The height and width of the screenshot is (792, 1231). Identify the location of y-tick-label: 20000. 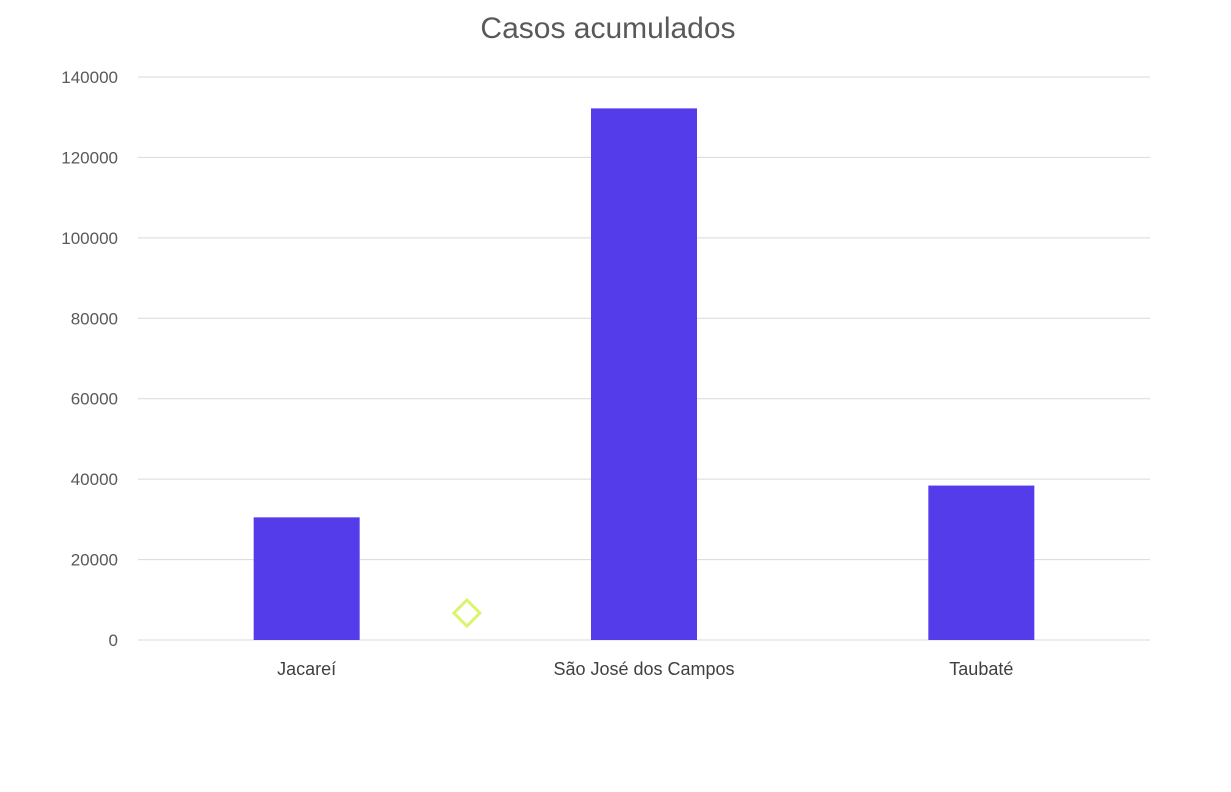
(94, 560).